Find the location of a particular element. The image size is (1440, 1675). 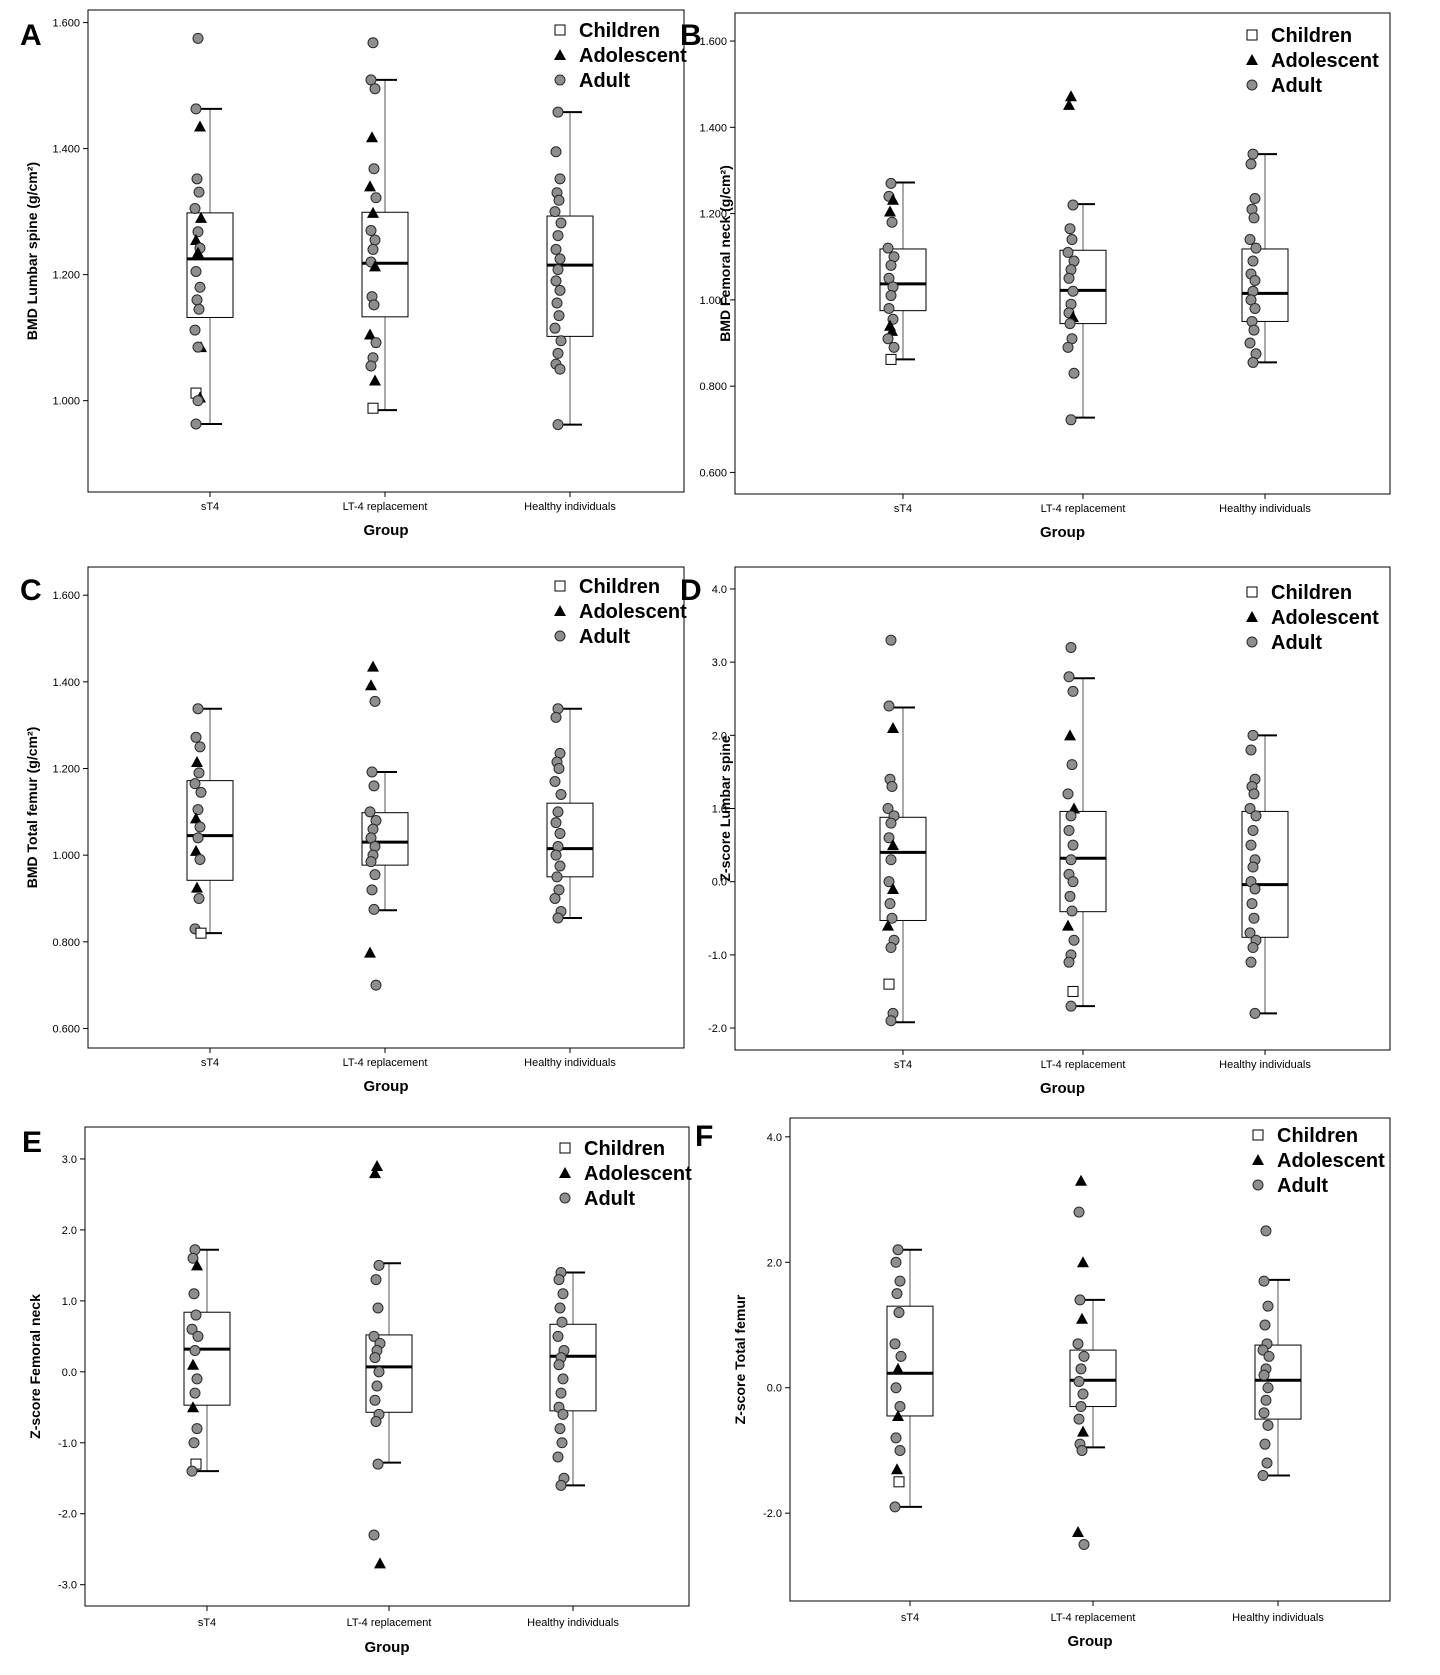

y-tick-label: 1.000 is located at coordinates (66, 402).